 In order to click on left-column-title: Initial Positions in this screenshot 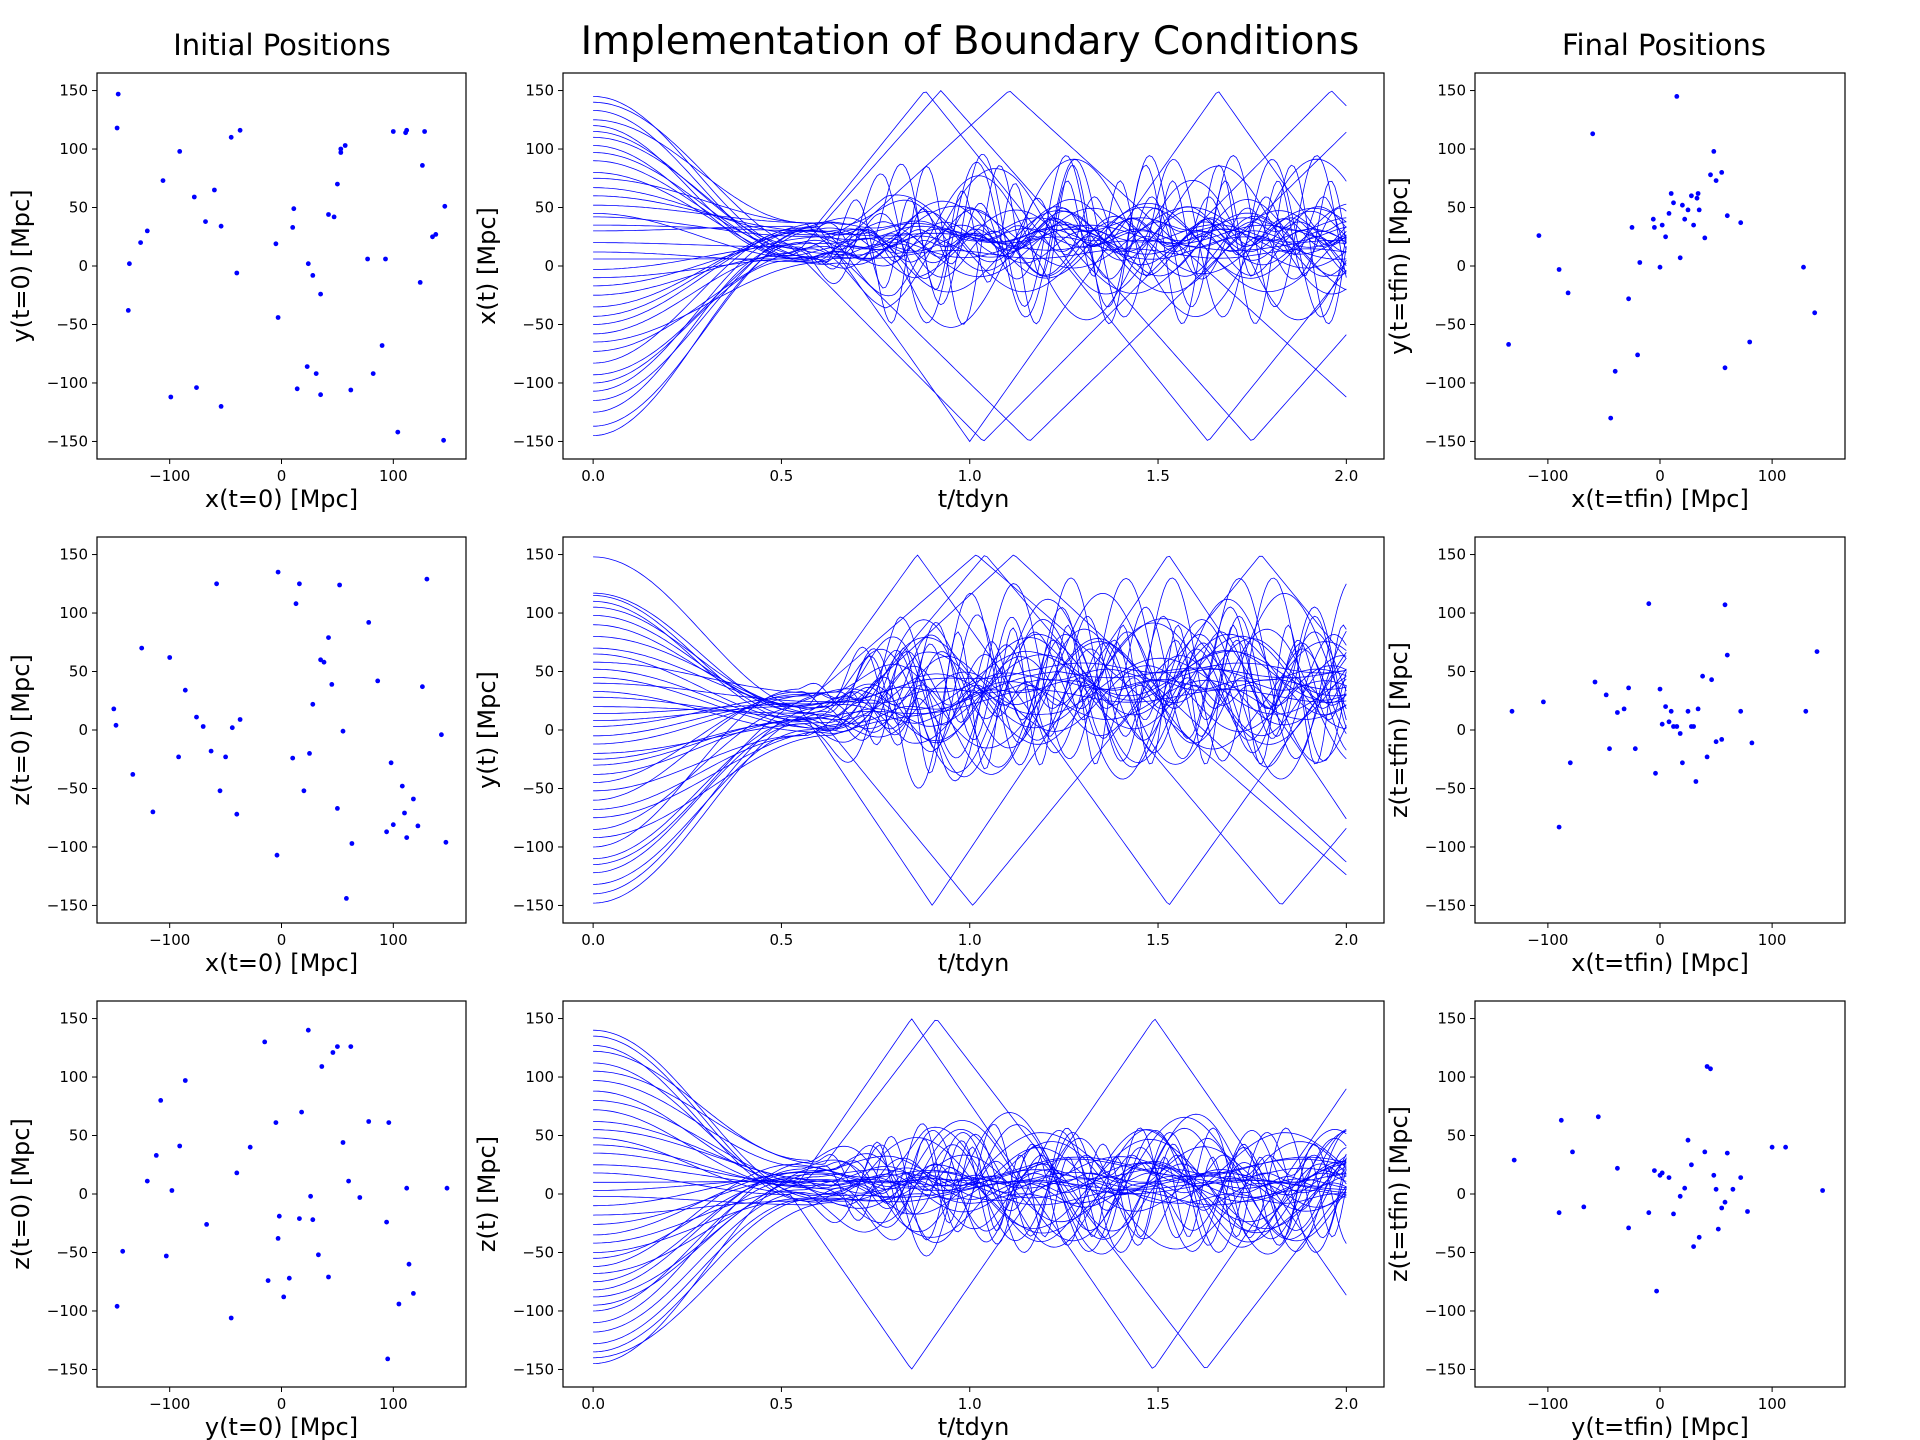, I will do `click(282, 45)`.